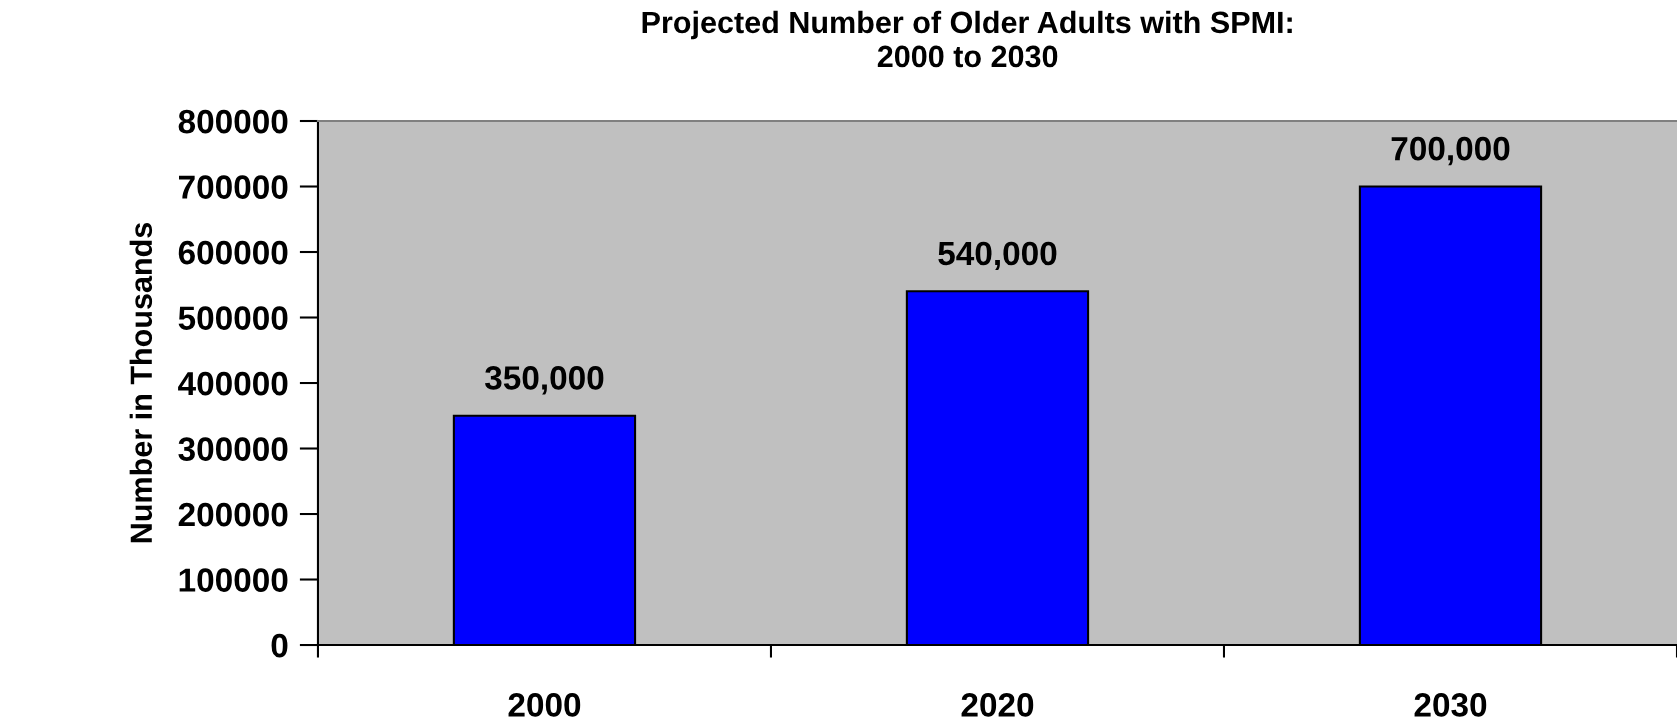 The image size is (1677, 719). What do you see at coordinates (997, 705) in the screenshot?
I see `x-tick-label: 2020` at bounding box center [997, 705].